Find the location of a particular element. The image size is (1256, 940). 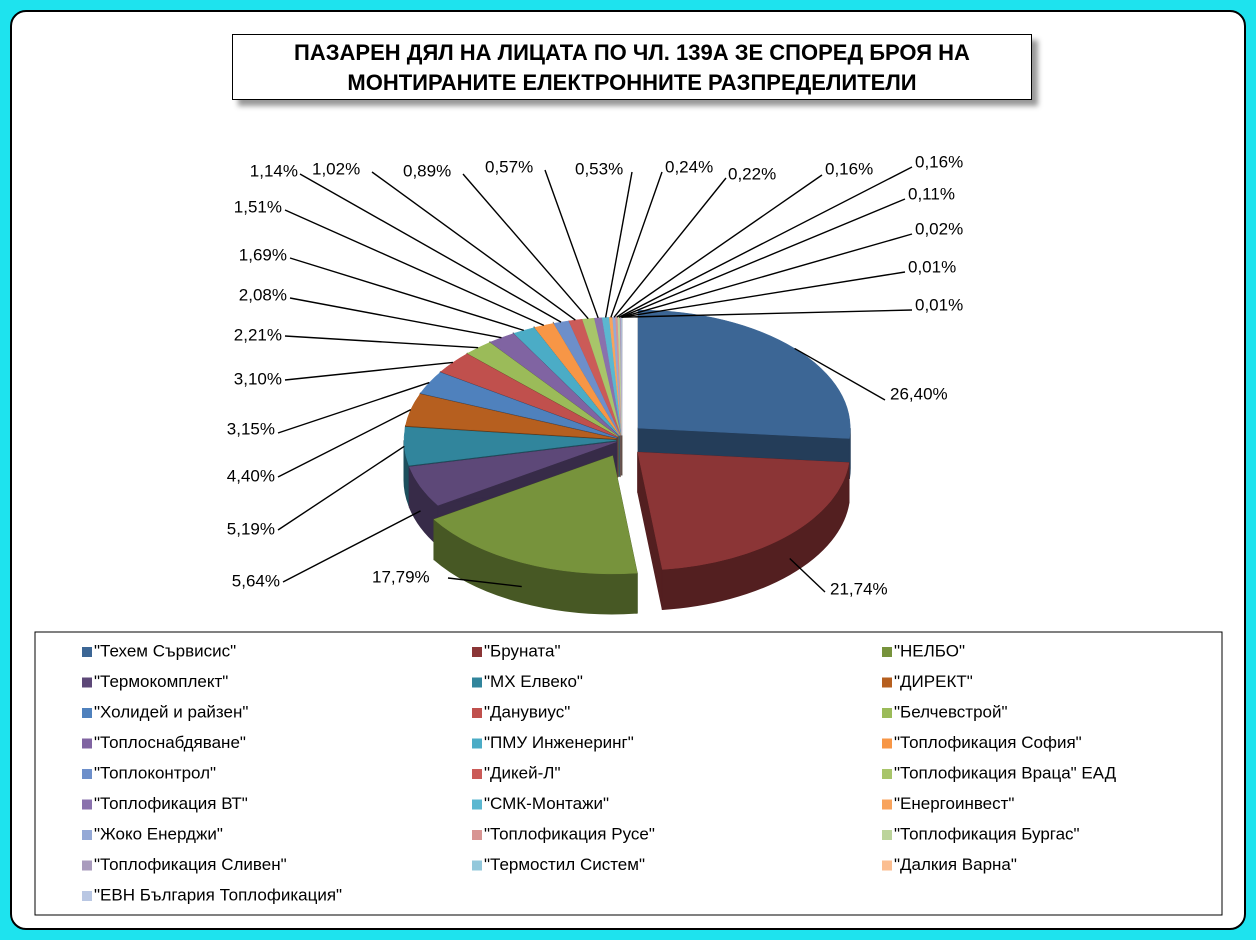

data-label: 2,21% is located at coordinates (258, 334).